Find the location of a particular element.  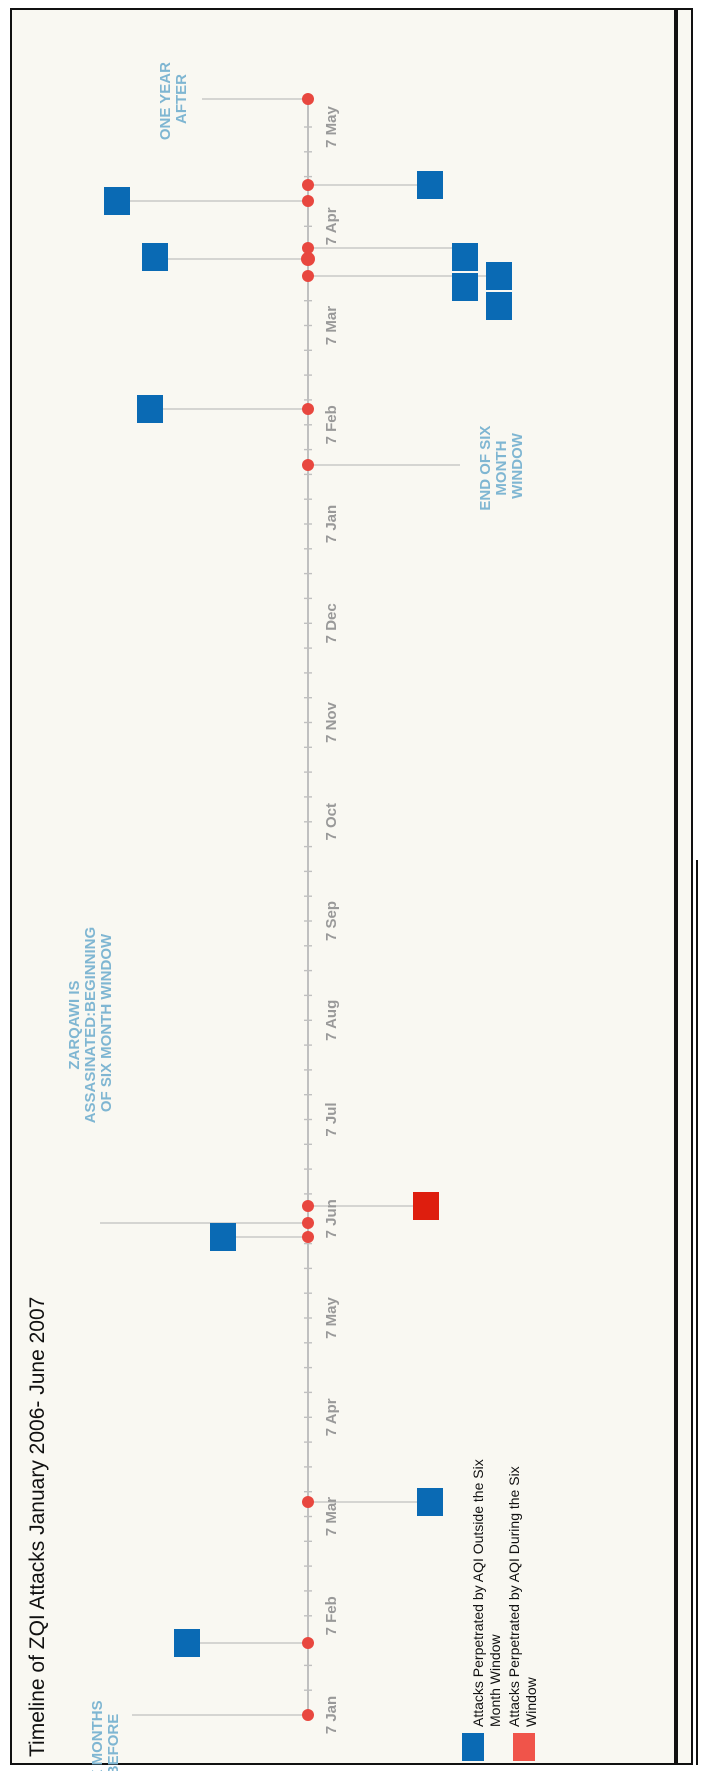

tick-label: 7 Oct is located at coordinates (331, 822).